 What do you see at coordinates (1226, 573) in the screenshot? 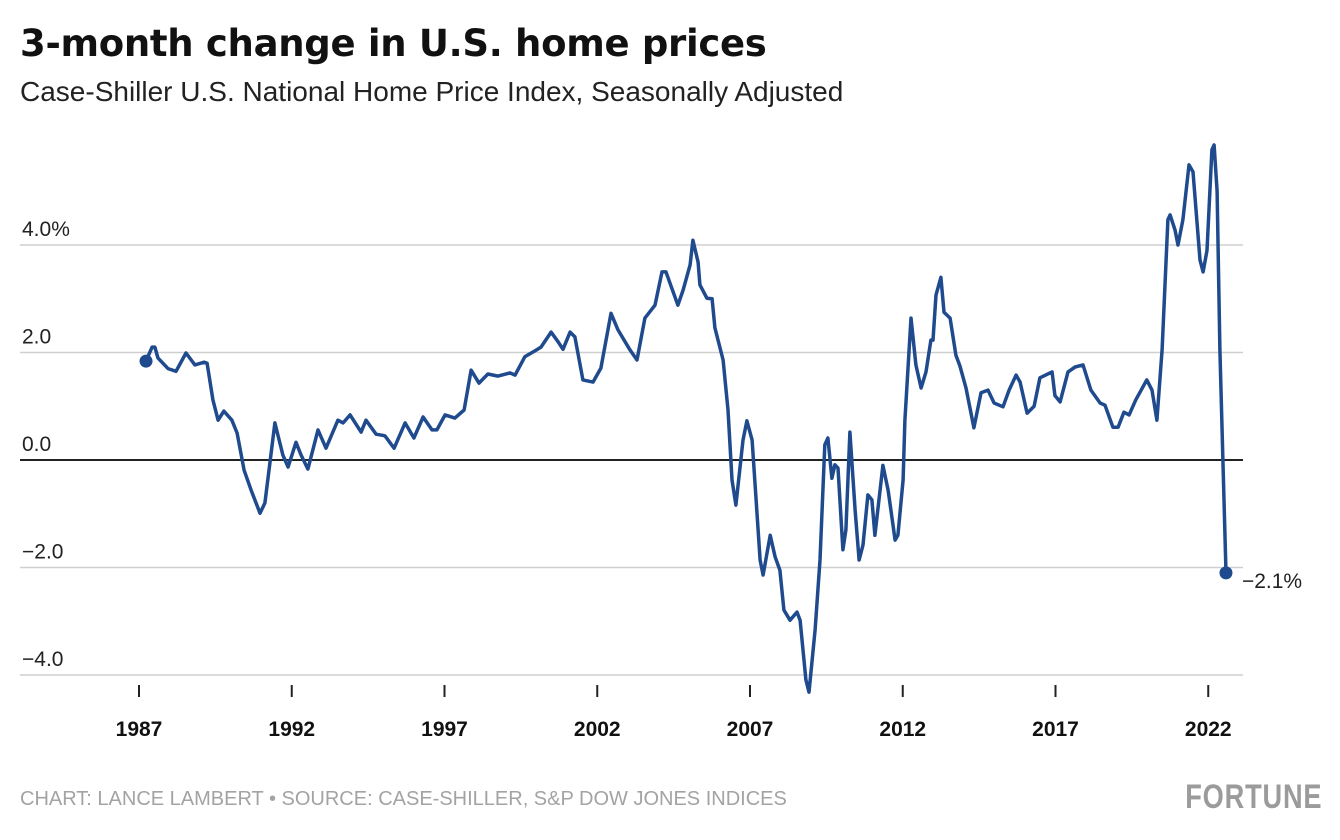
I see `end-point-marker` at bounding box center [1226, 573].